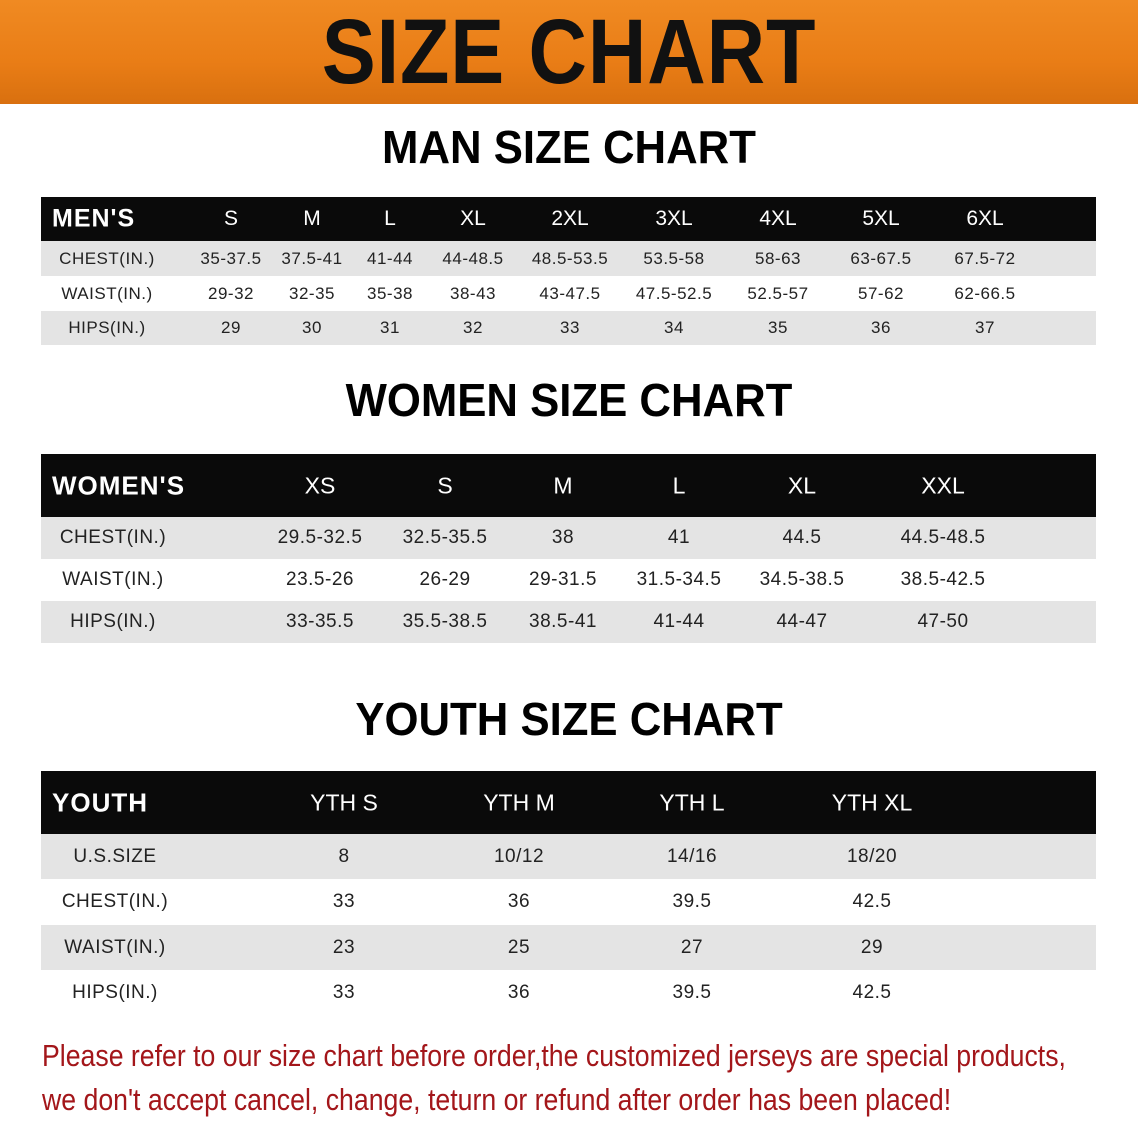 The height and width of the screenshot is (1132, 1138). Describe the element at coordinates (985, 293) in the screenshot. I see `table-cell: 62-66.5` at that location.